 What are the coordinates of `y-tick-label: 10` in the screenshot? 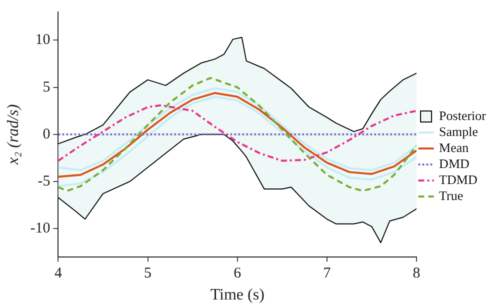 It's located at (42, 40).